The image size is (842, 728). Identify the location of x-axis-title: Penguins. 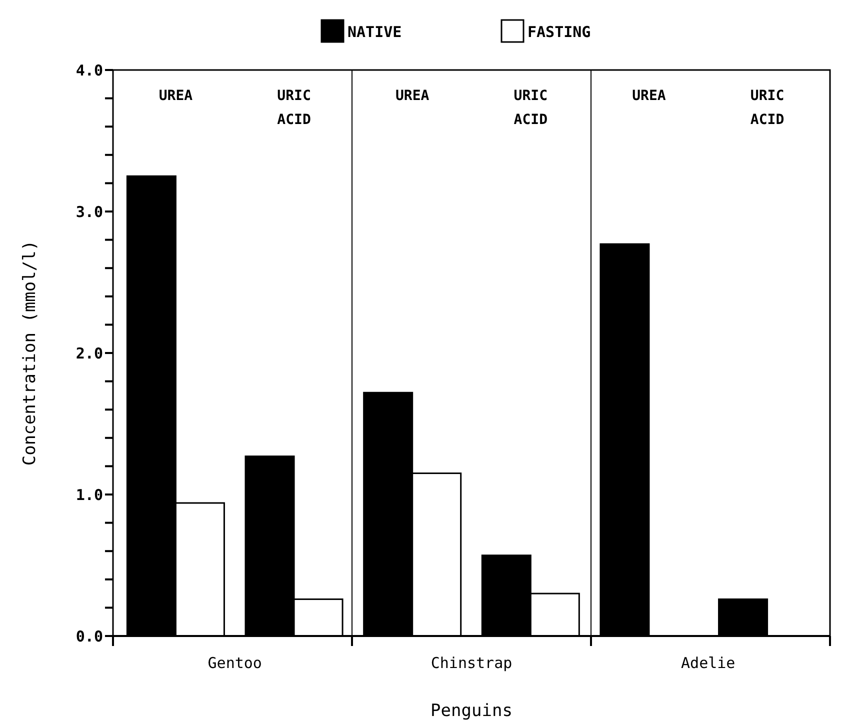
(471, 711).